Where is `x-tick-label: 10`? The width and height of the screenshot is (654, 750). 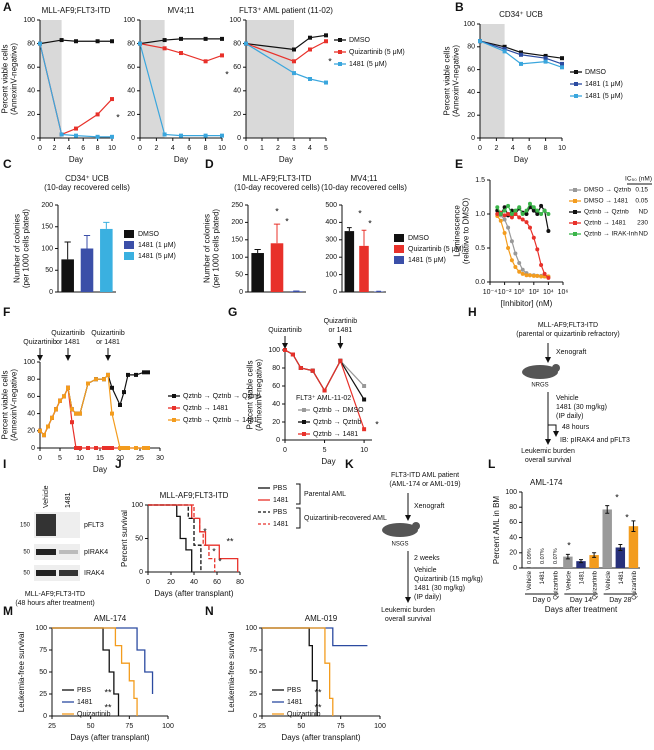
x-tick-label: 10 is located at coordinates (364, 450).